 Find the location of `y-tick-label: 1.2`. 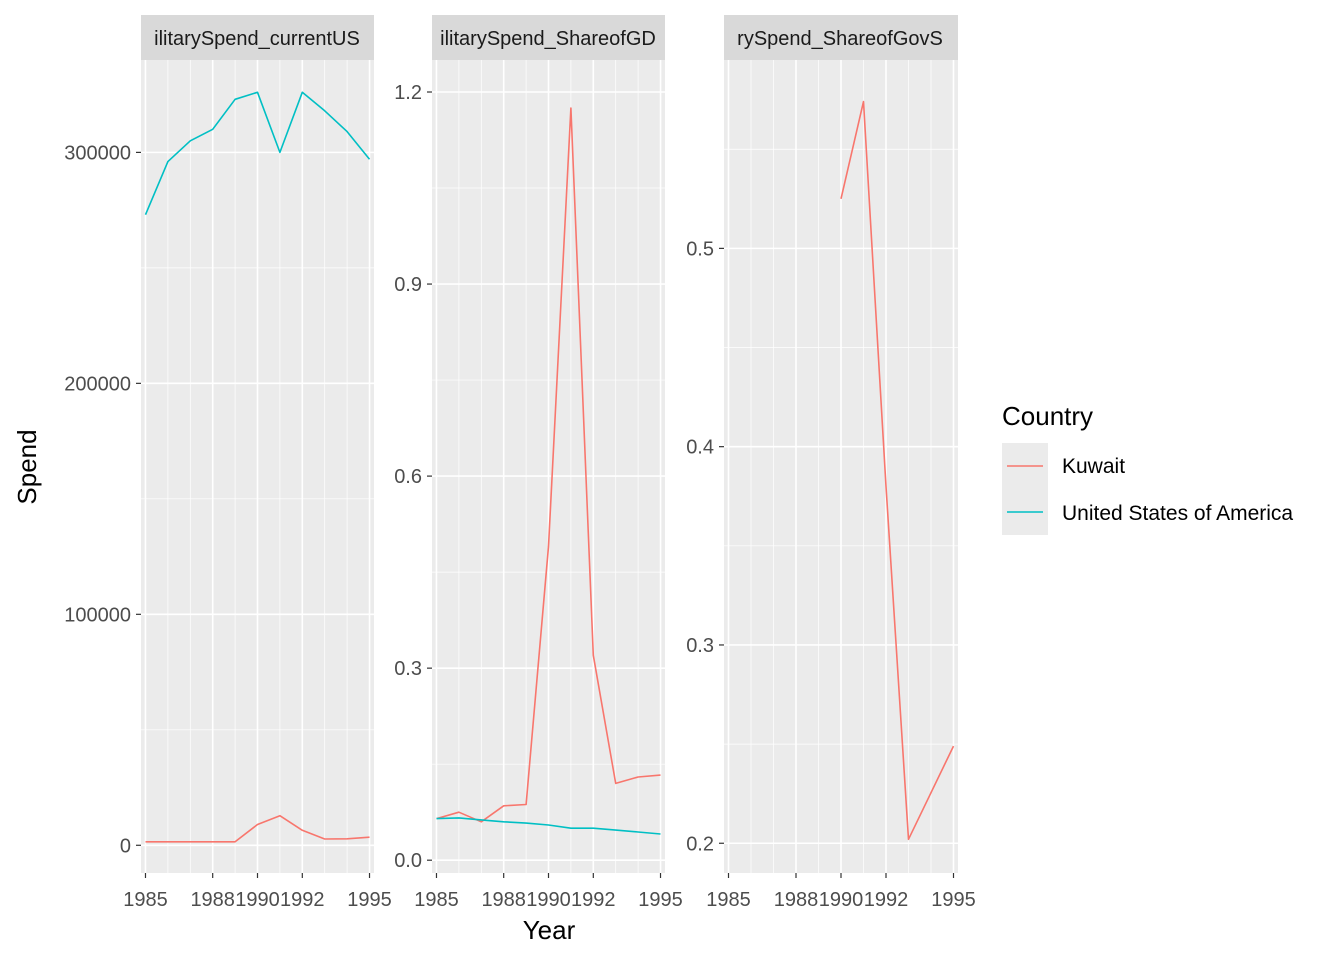

y-tick-label: 1.2 is located at coordinates (408, 93).